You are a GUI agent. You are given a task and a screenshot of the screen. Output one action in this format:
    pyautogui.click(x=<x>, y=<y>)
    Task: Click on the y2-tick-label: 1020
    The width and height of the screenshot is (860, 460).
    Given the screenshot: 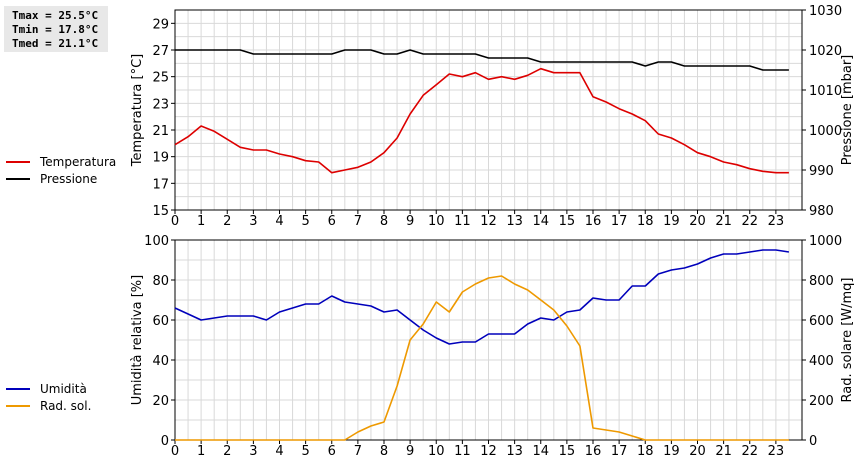 What is the action you would take?
    pyautogui.click(x=825, y=51)
    